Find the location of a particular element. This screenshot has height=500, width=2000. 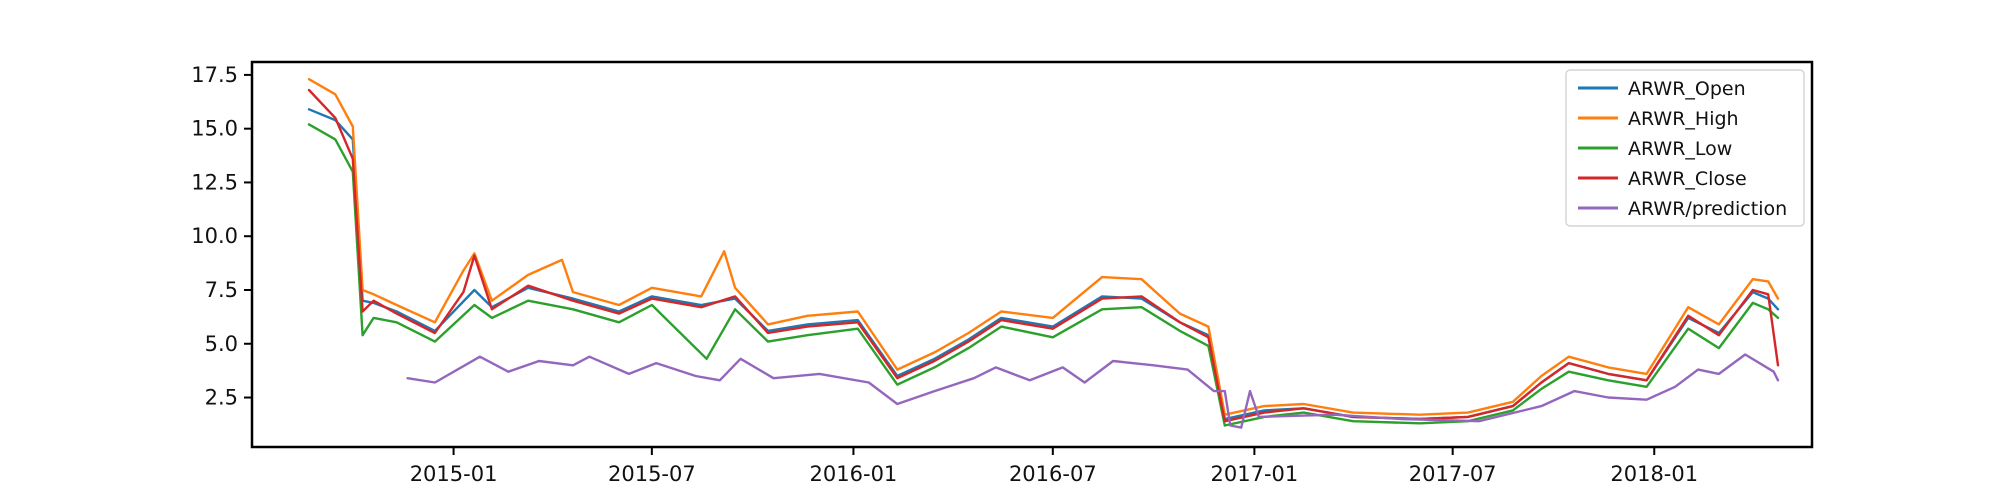

legend-box is located at coordinates (1685, 148).